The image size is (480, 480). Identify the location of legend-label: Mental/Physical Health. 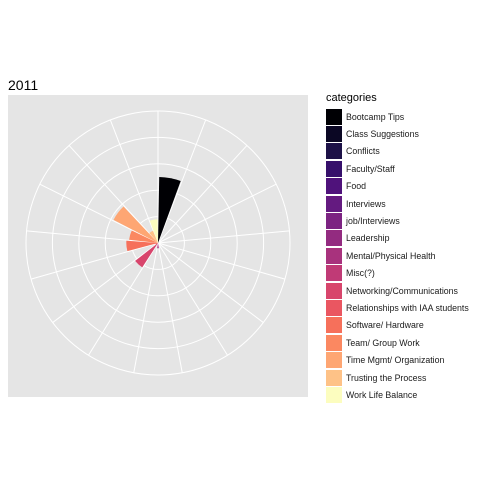
(391, 255).